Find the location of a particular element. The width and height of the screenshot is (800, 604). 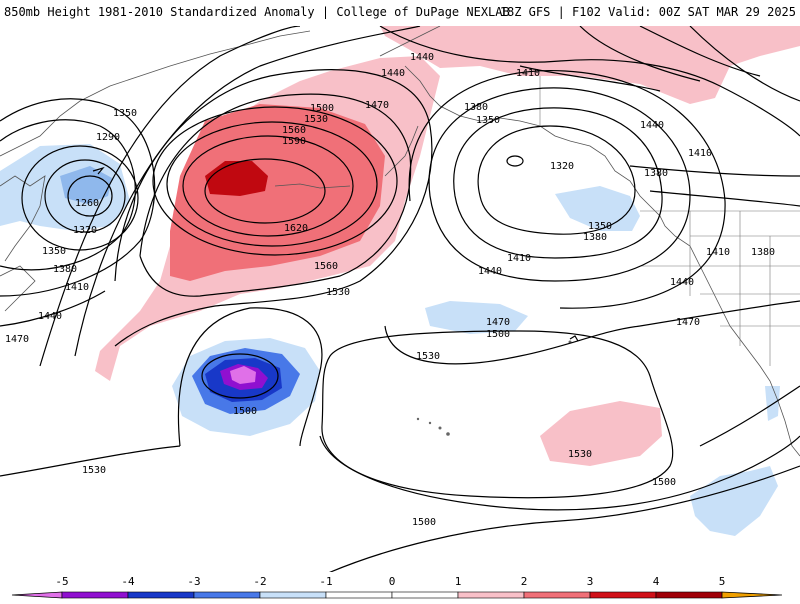

positive-anomaly-north is located at coordinates (590, 65).